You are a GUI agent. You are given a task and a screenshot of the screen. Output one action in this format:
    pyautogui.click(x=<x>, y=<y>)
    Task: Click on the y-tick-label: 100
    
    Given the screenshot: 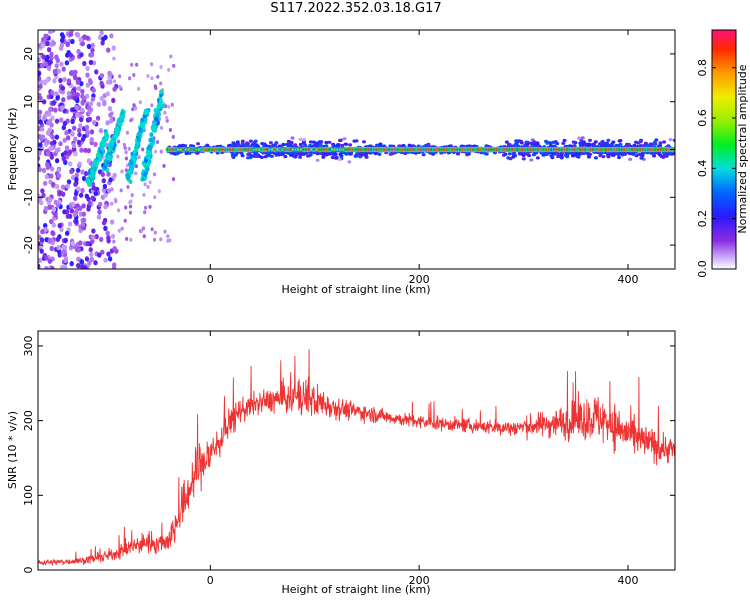 What is the action you would take?
    pyautogui.click(x=28, y=495)
    